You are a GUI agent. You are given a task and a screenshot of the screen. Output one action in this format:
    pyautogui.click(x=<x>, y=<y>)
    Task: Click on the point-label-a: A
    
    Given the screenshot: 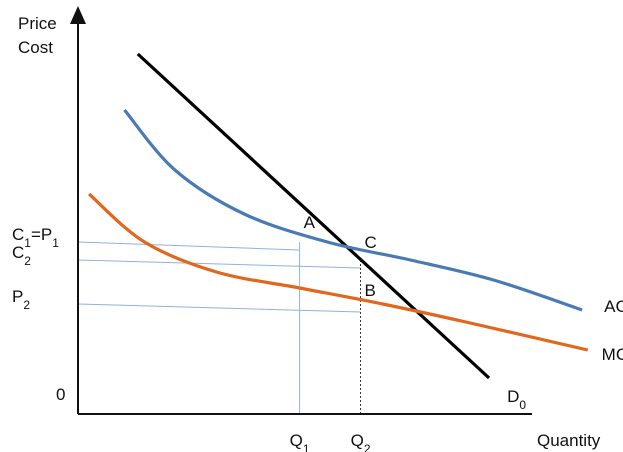 What is the action you would take?
    pyautogui.click(x=310, y=222)
    